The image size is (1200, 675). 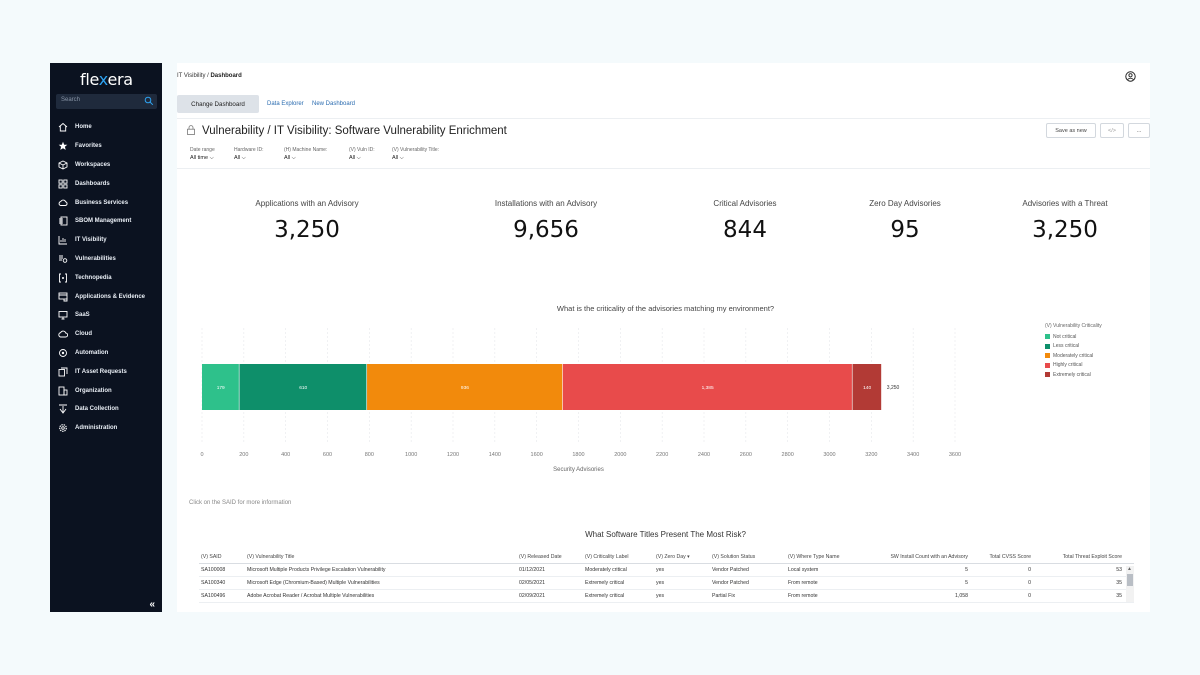 I want to click on legend-item: Highly critical, so click(x=1073, y=366).